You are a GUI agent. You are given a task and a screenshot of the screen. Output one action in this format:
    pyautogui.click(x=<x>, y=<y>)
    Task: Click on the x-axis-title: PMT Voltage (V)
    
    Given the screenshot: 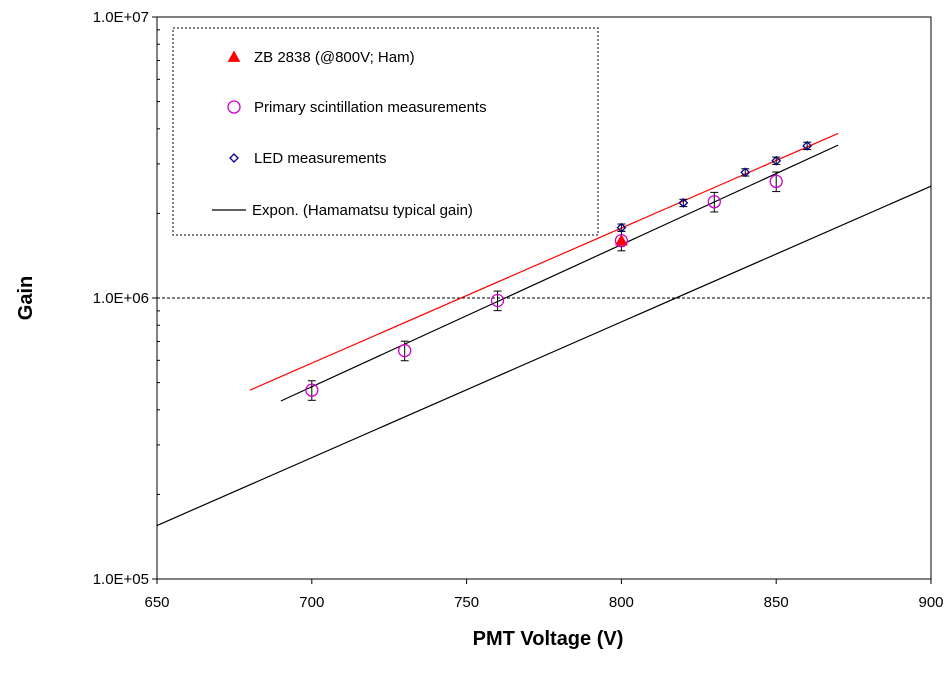 What is the action you would take?
    pyautogui.click(x=548, y=639)
    